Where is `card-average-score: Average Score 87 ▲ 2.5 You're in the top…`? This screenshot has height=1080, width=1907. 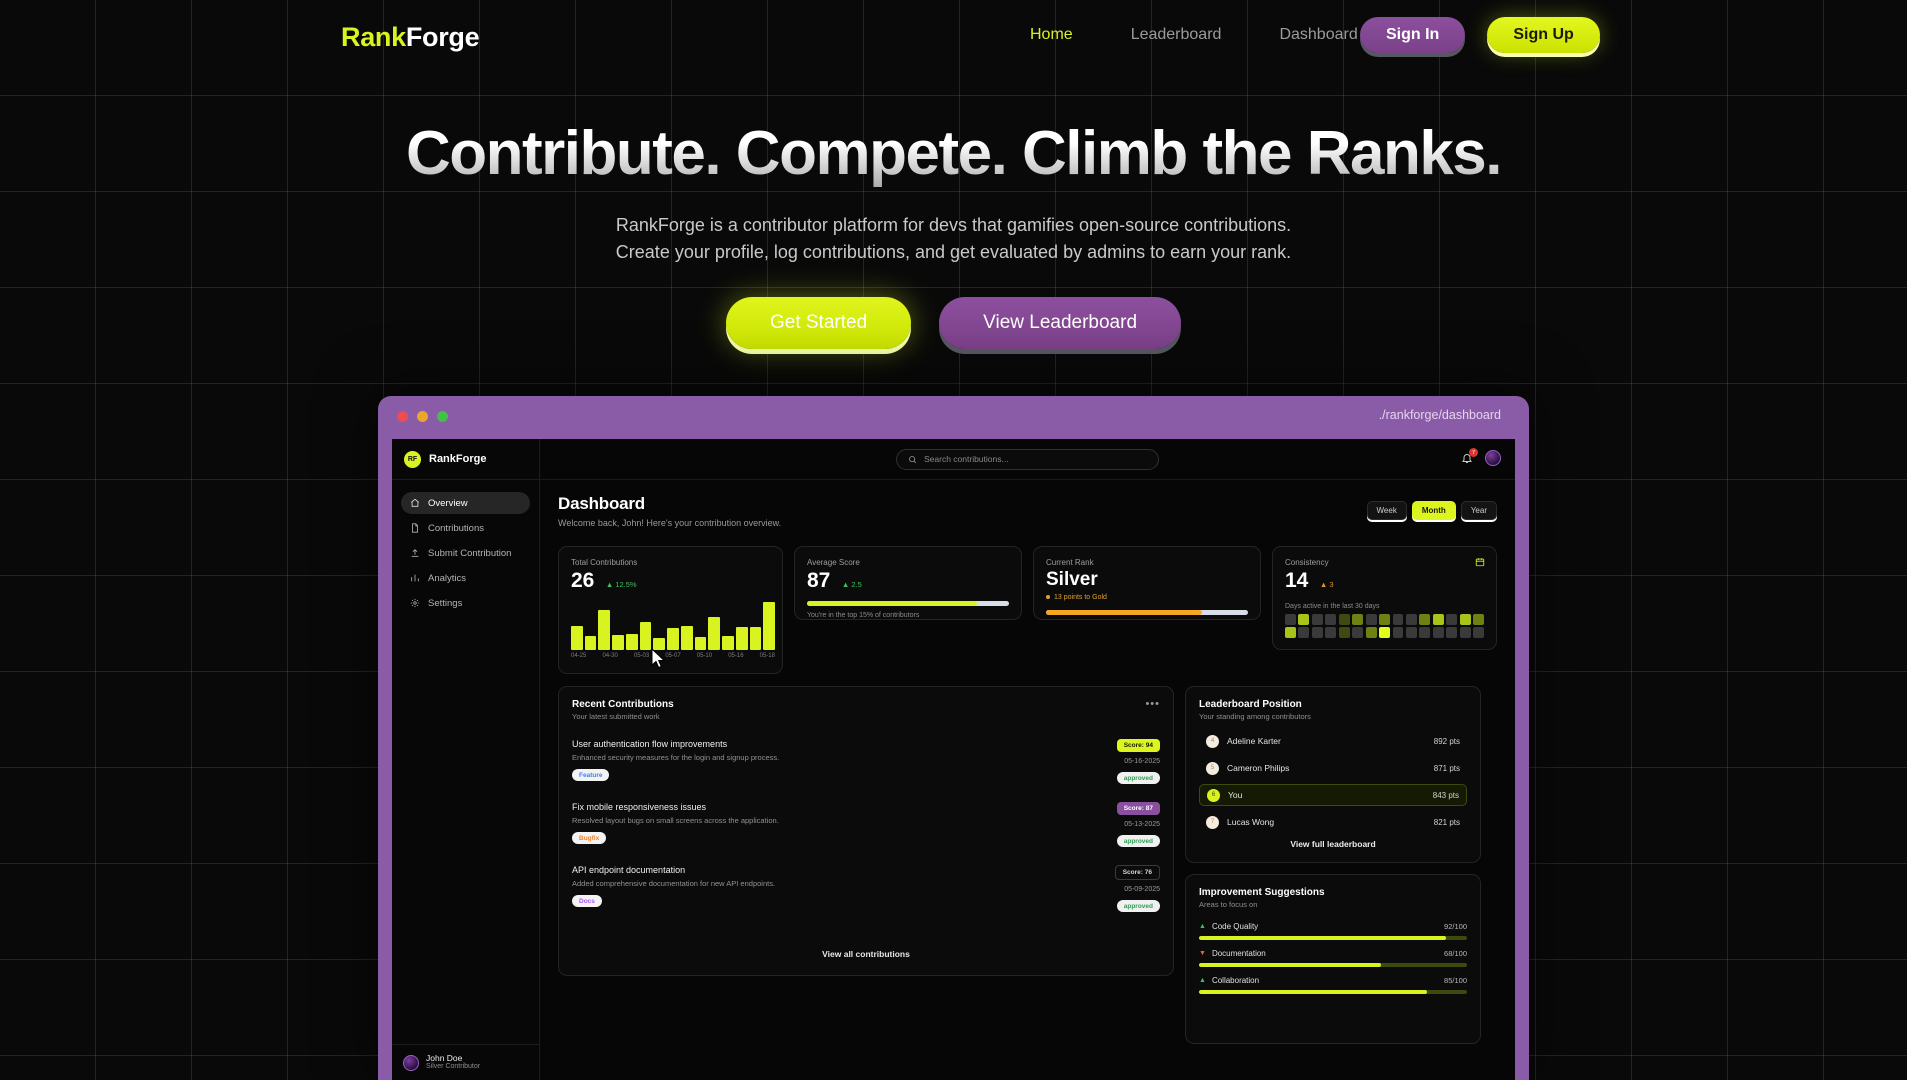 card-average-score: Average Score 87 ▲ 2.5 You're in the top… is located at coordinates (908, 583).